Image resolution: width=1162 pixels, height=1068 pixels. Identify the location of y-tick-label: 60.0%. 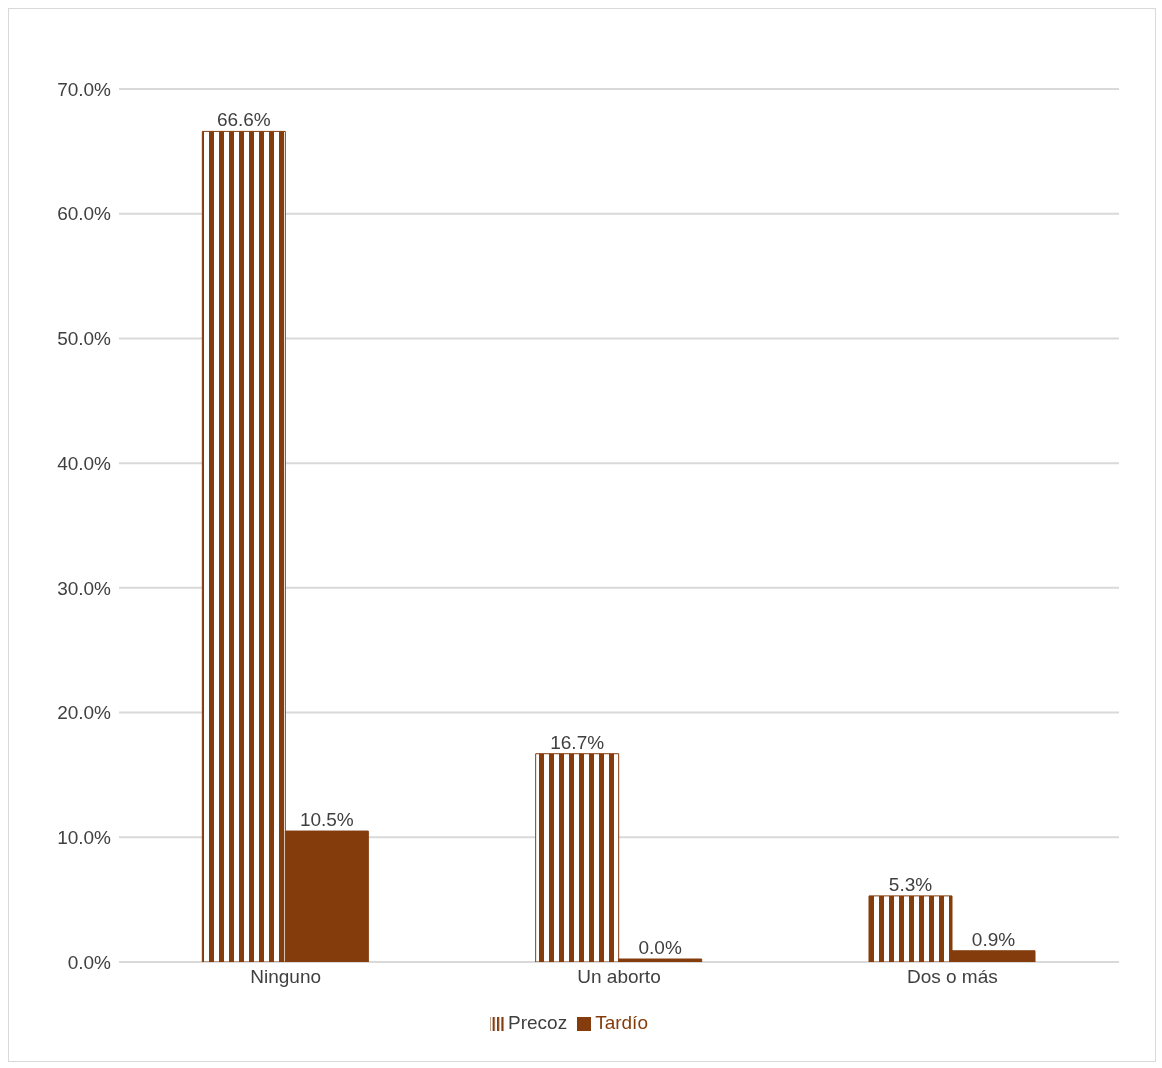
(84, 214).